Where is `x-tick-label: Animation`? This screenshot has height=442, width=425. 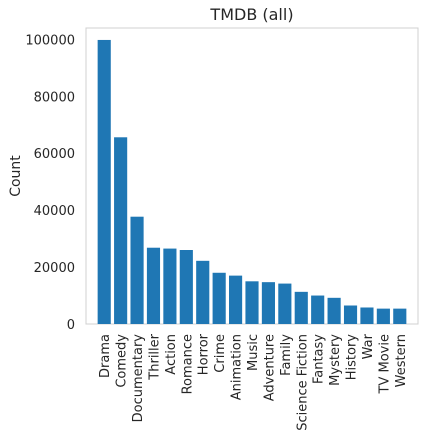
x-tick-label: Animation is located at coordinates (237, 367).